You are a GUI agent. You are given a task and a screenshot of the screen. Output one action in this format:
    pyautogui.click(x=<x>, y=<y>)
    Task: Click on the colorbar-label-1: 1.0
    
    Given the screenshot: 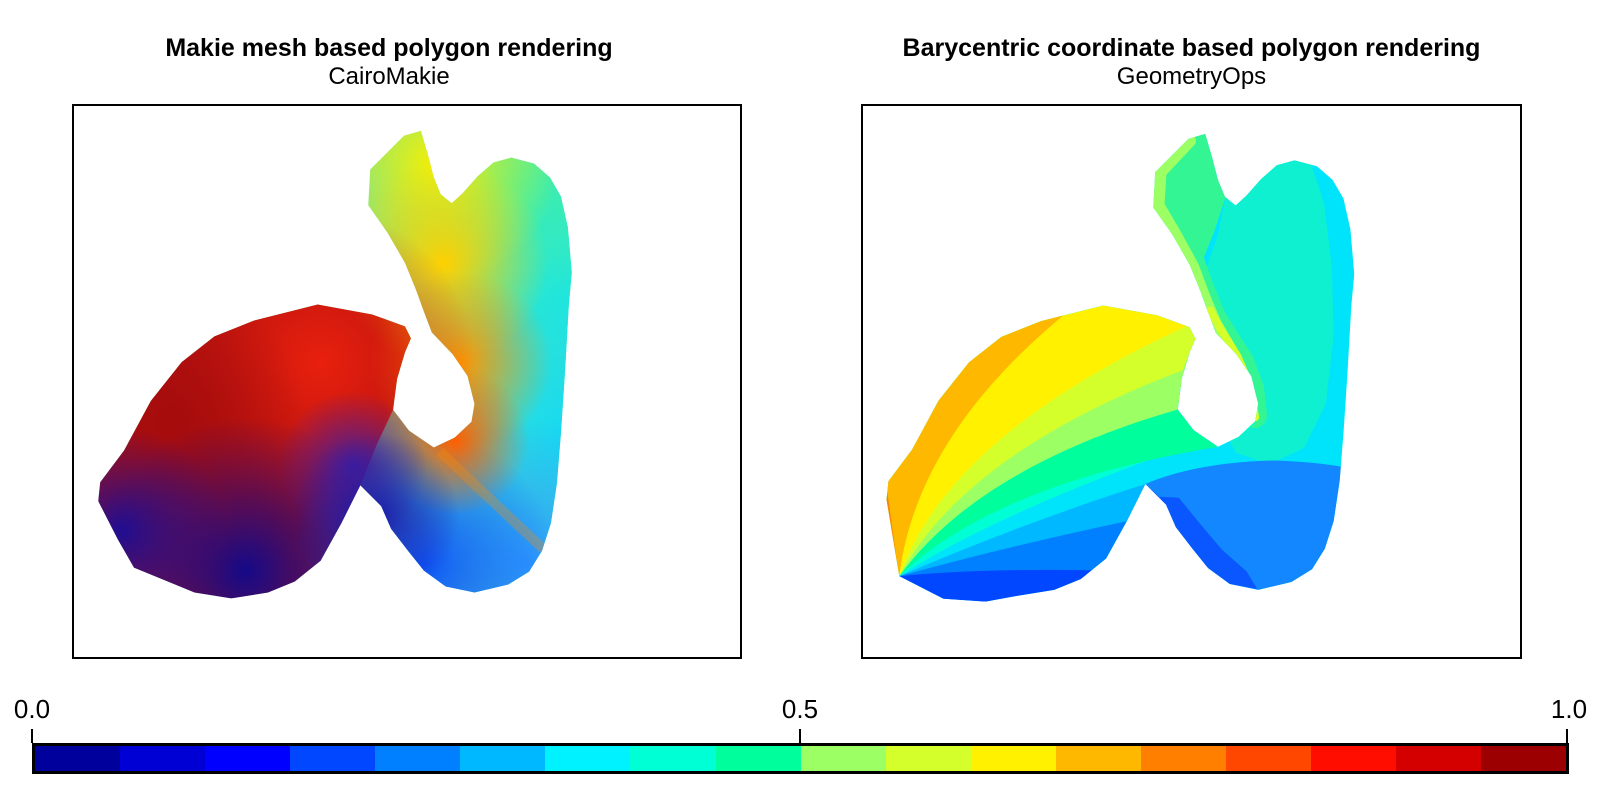 What is the action you would take?
    pyautogui.click(x=1569, y=709)
    